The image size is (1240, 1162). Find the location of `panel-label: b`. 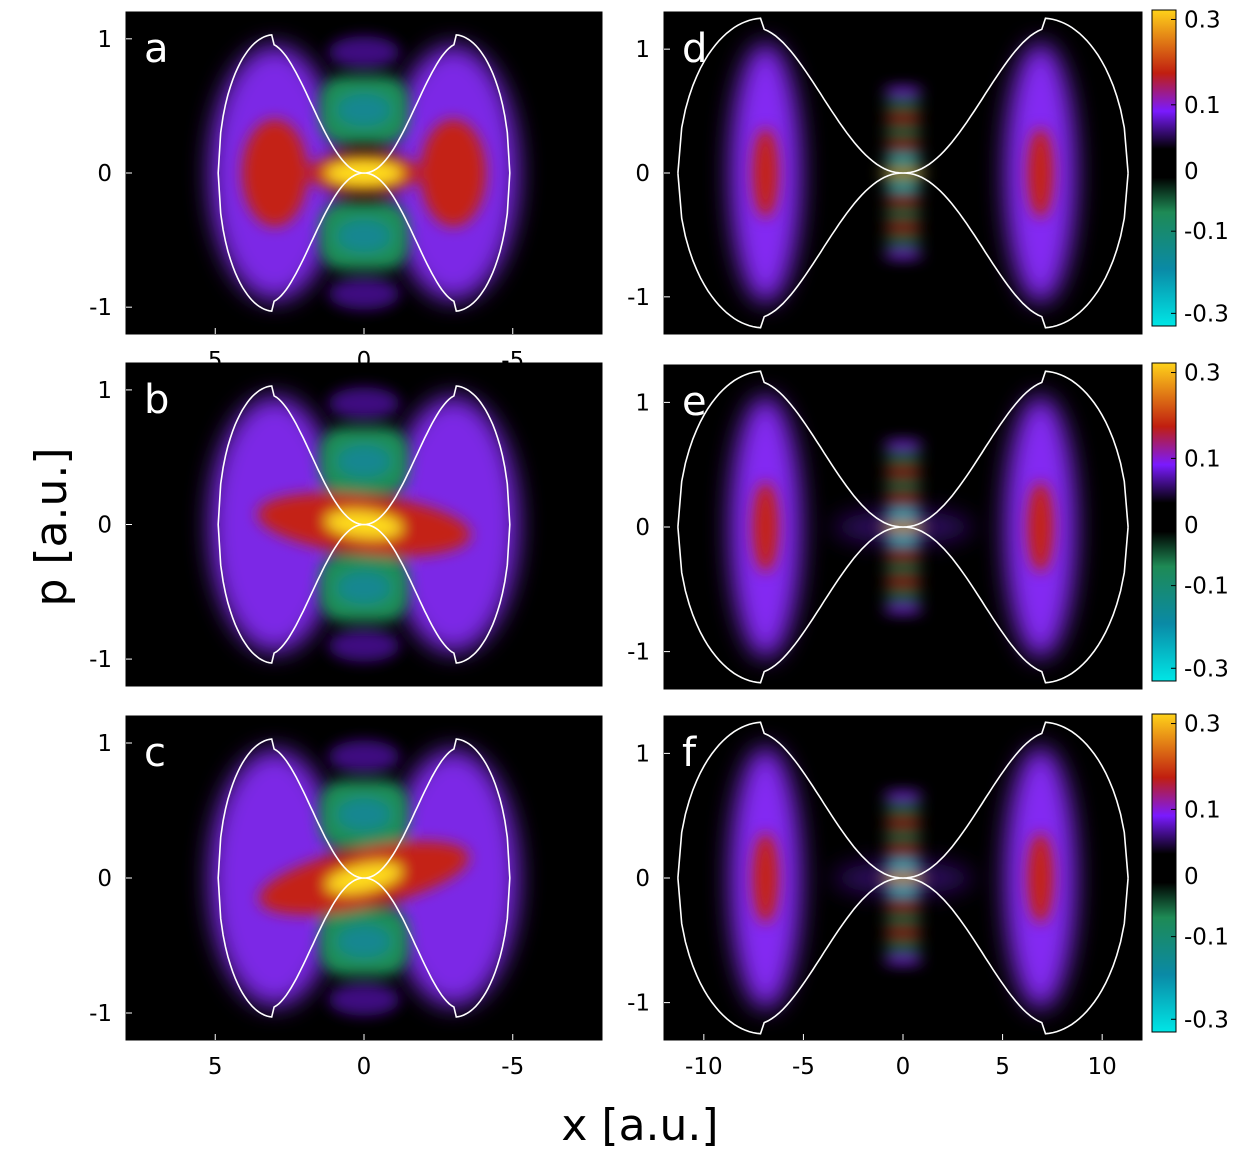

panel-label: b is located at coordinates (156, 400).